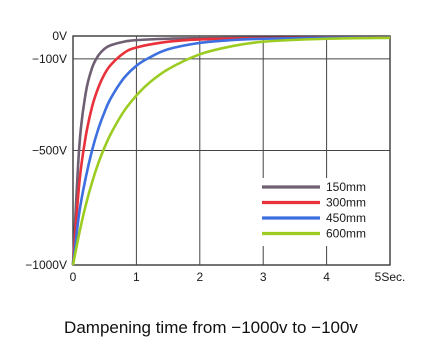  I want to click on x-tick-label: 0, so click(73, 277).